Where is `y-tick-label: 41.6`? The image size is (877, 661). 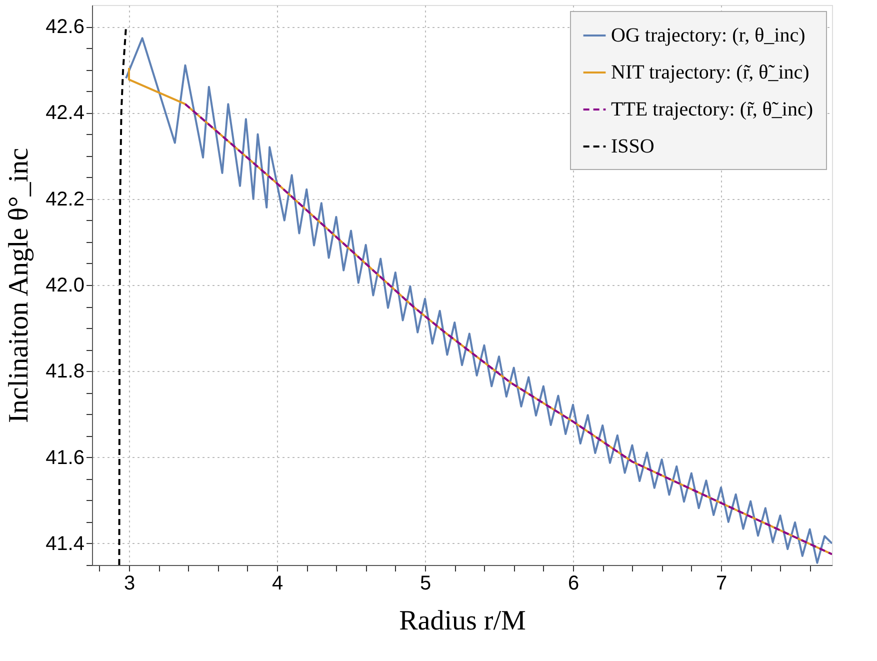 y-tick-label: 41.6 is located at coordinates (65, 457).